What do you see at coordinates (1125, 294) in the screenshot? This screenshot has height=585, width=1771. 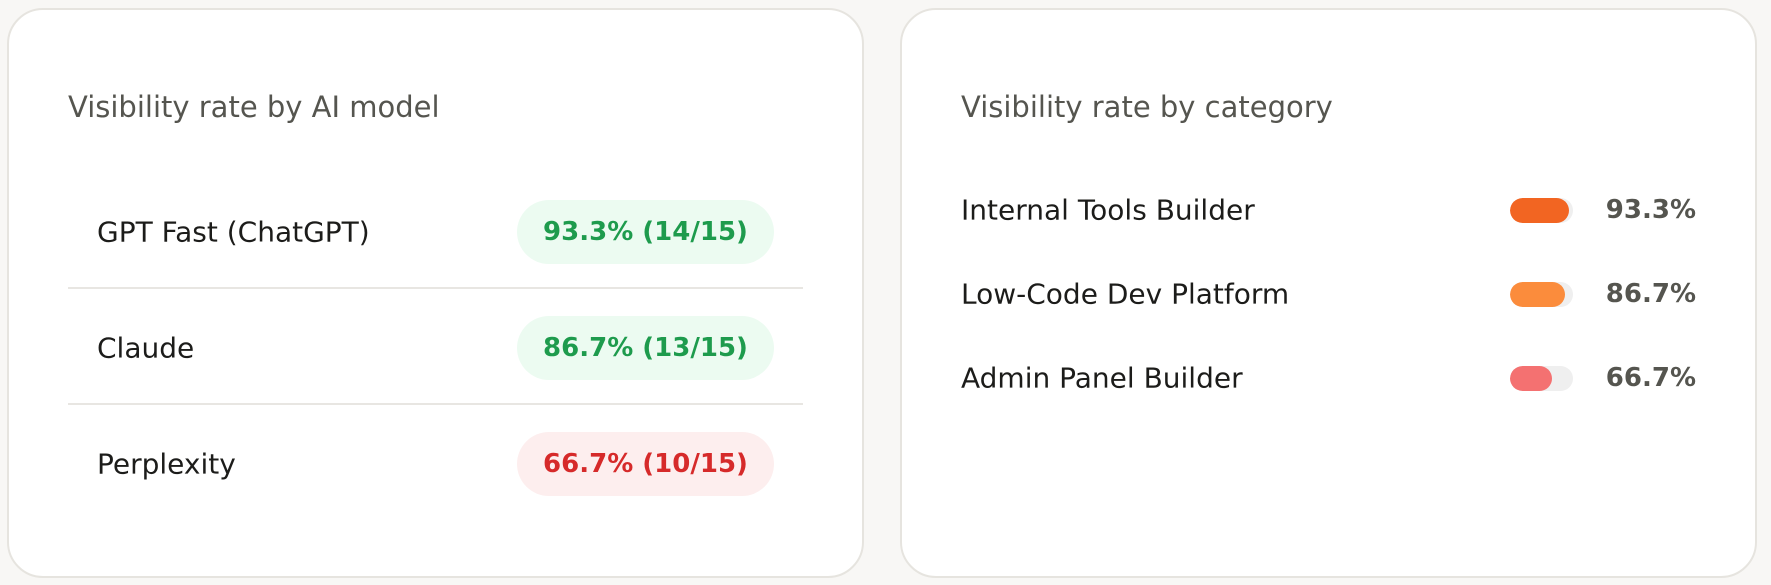 I see `category-name: Low-Code Dev Platform` at bounding box center [1125, 294].